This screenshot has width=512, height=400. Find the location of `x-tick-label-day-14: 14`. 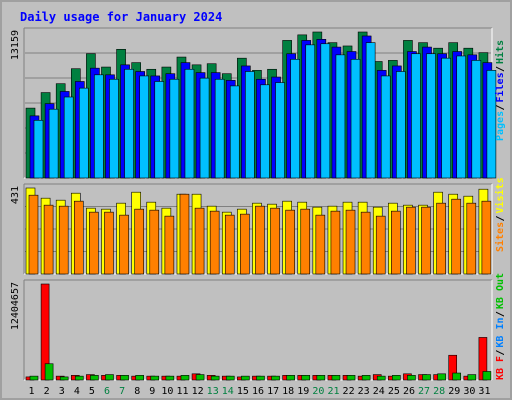

x-tick-label-day-14: 14 is located at coordinates (228, 391).